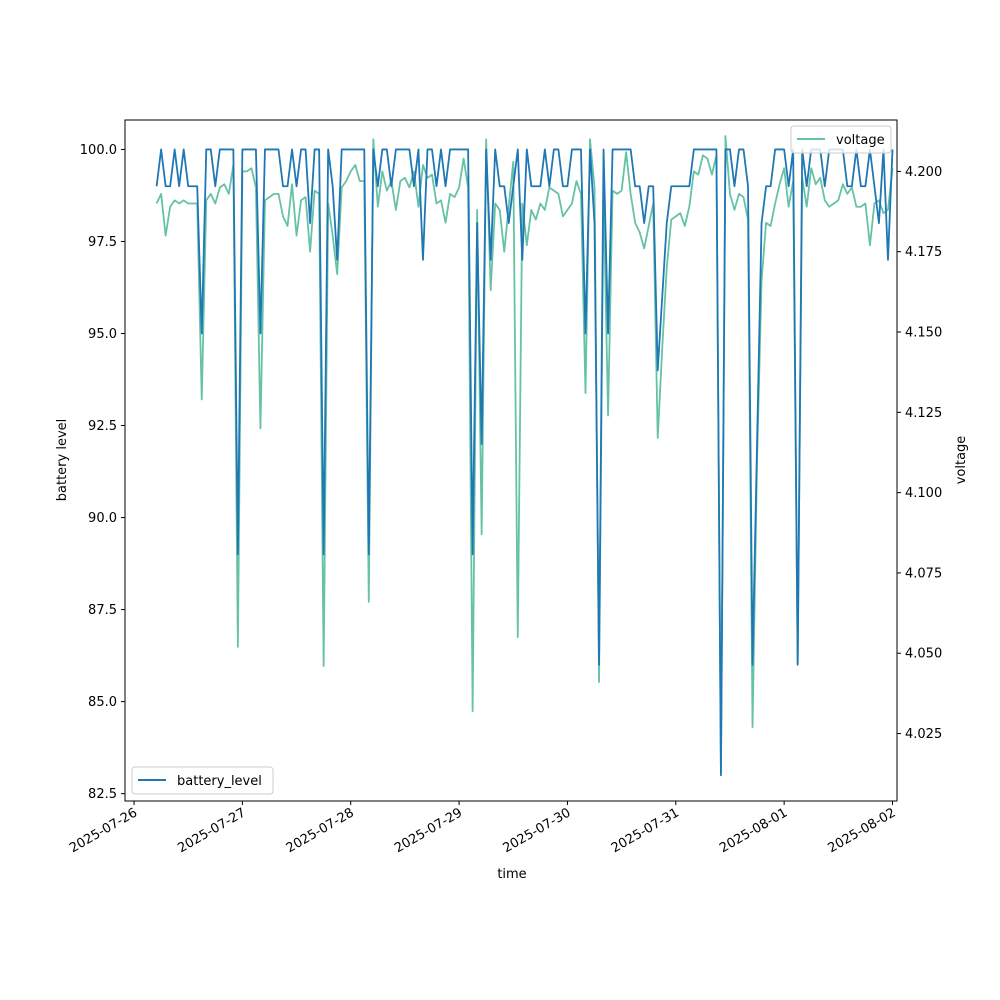  I want to click on y-left-tick-label: 92.5, so click(102, 426).